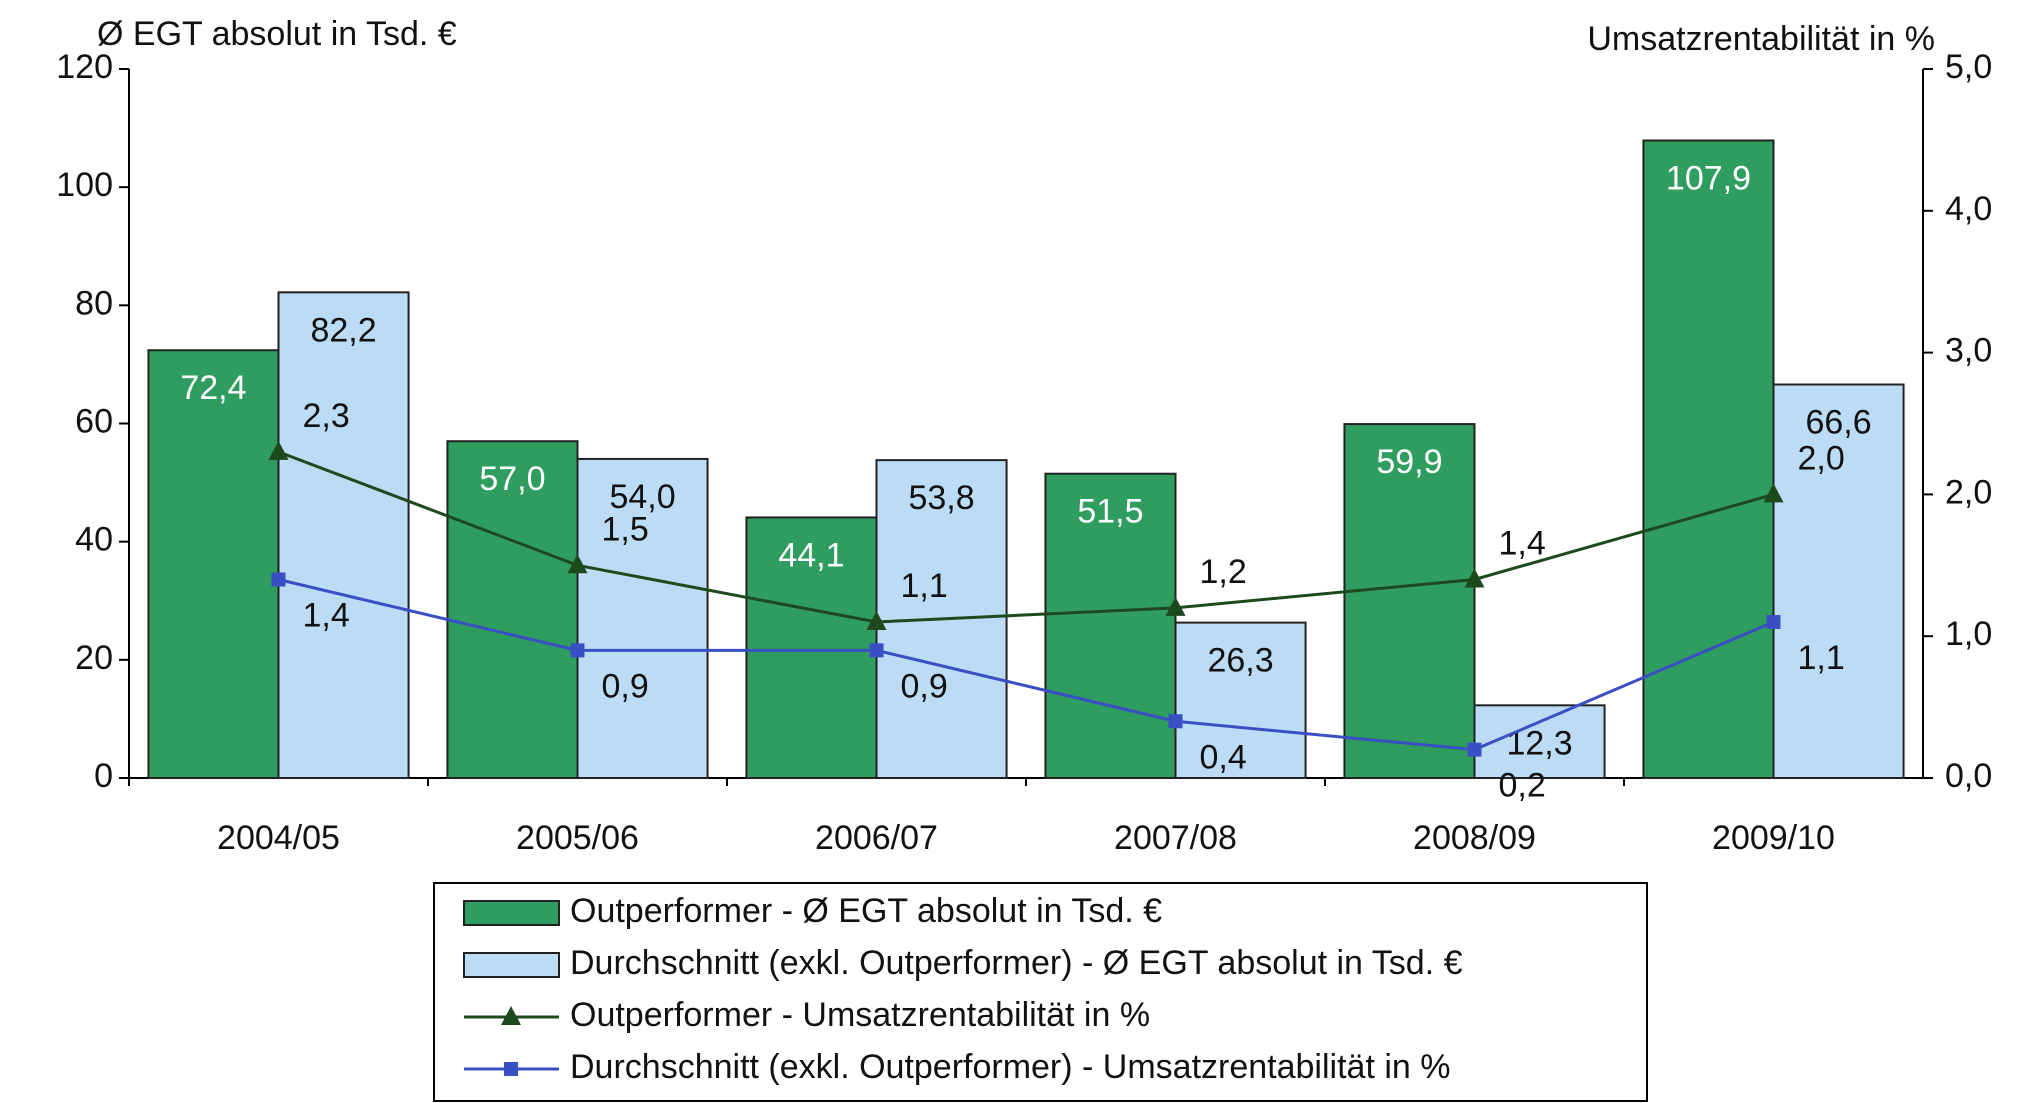 The image size is (2030, 1103). Describe the element at coordinates (1968, 67) in the screenshot. I see `y2-tick-label: 5,0` at that location.